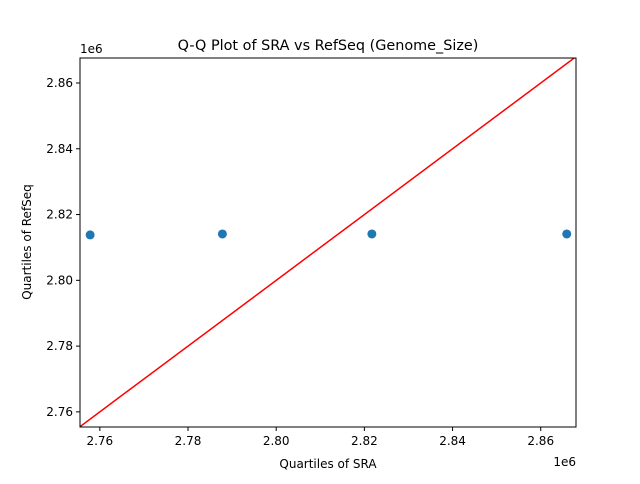  Describe the element at coordinates (276, 441) in the screenshot. I see `x-tick-label: 2.80` at that location.